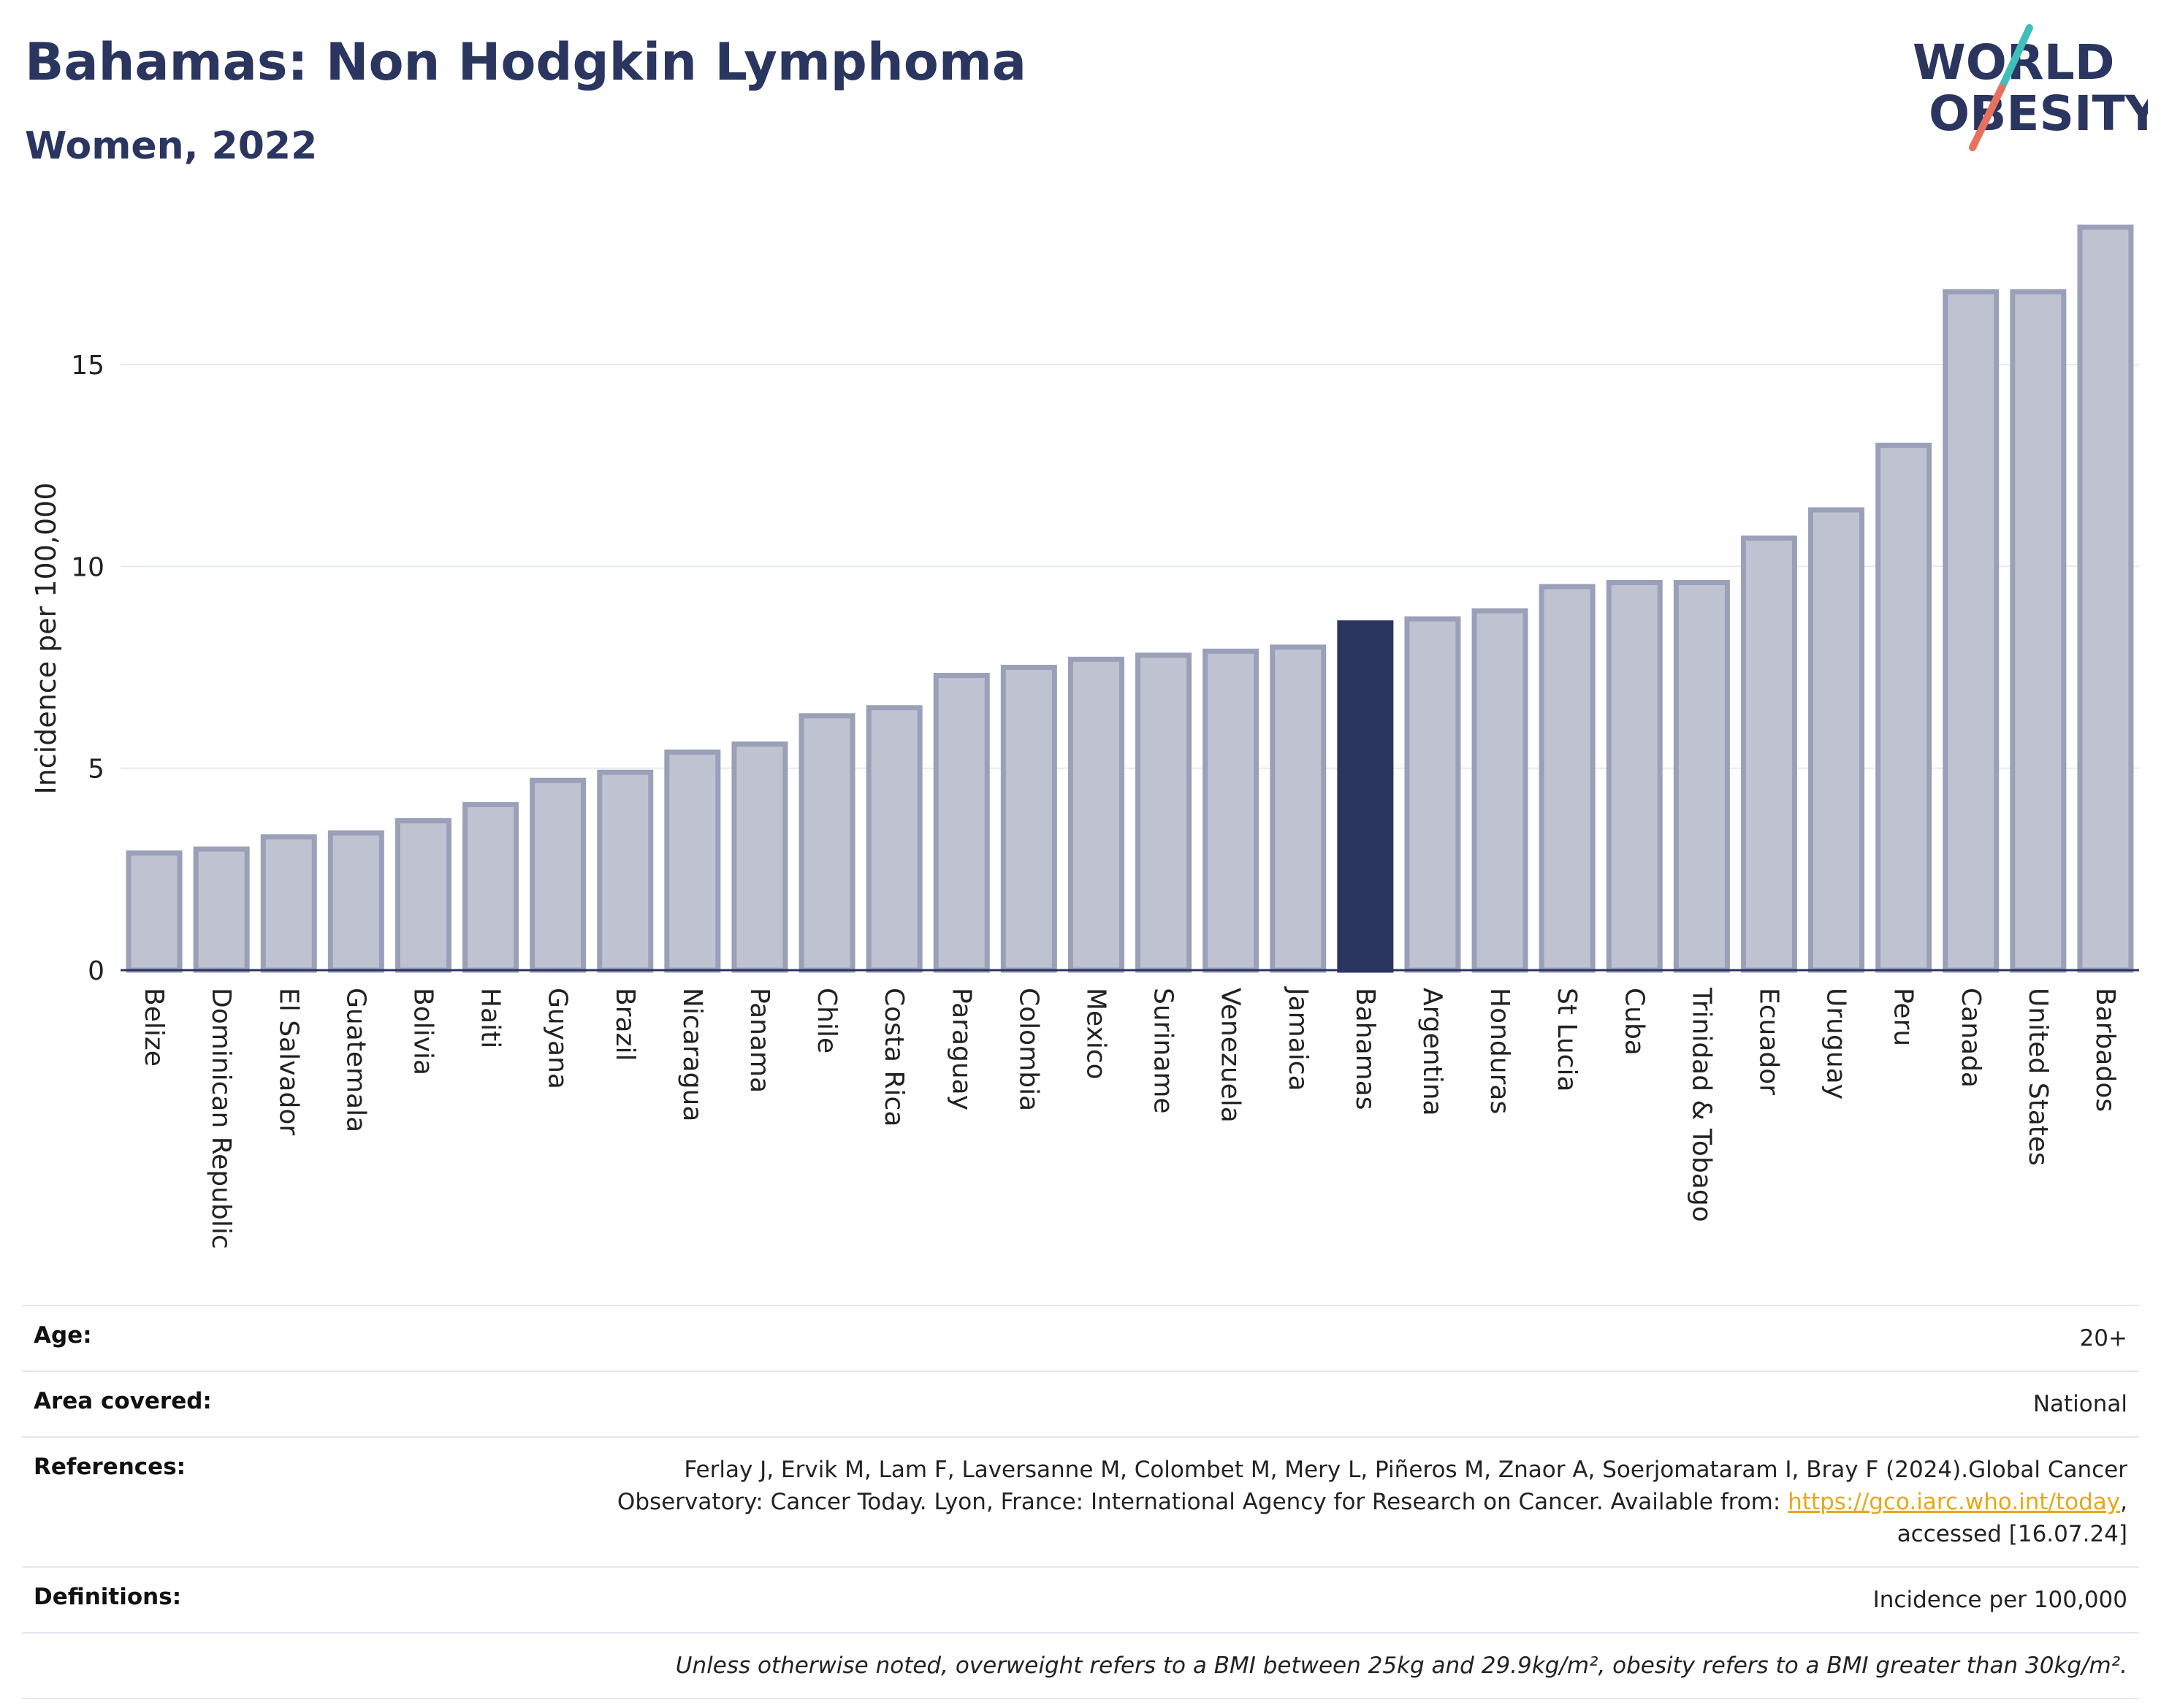 Image resolution: width=2161 pixels, height=1708 pixels. Describe the element at coordinates (1163, 1051) in the screenshot. I see `x-tick-label: Suriname` at that location.